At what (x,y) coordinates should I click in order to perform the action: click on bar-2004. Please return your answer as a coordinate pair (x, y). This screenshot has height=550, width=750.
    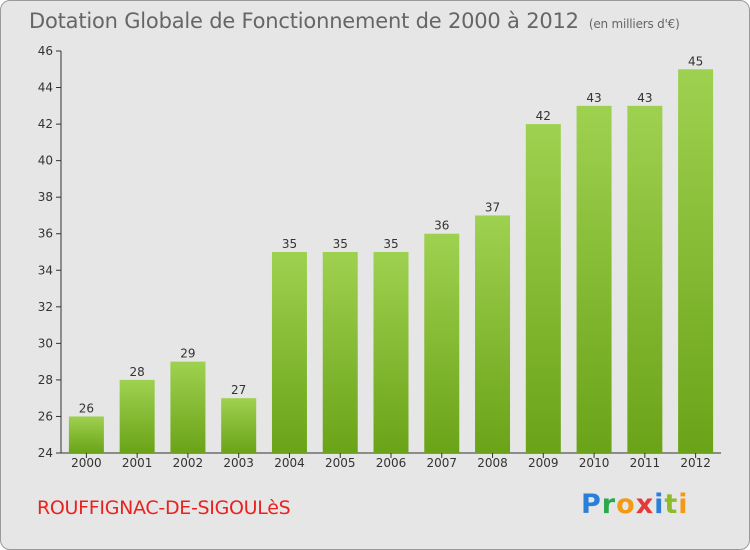
    Looking at the image, I should click on (289, 352).